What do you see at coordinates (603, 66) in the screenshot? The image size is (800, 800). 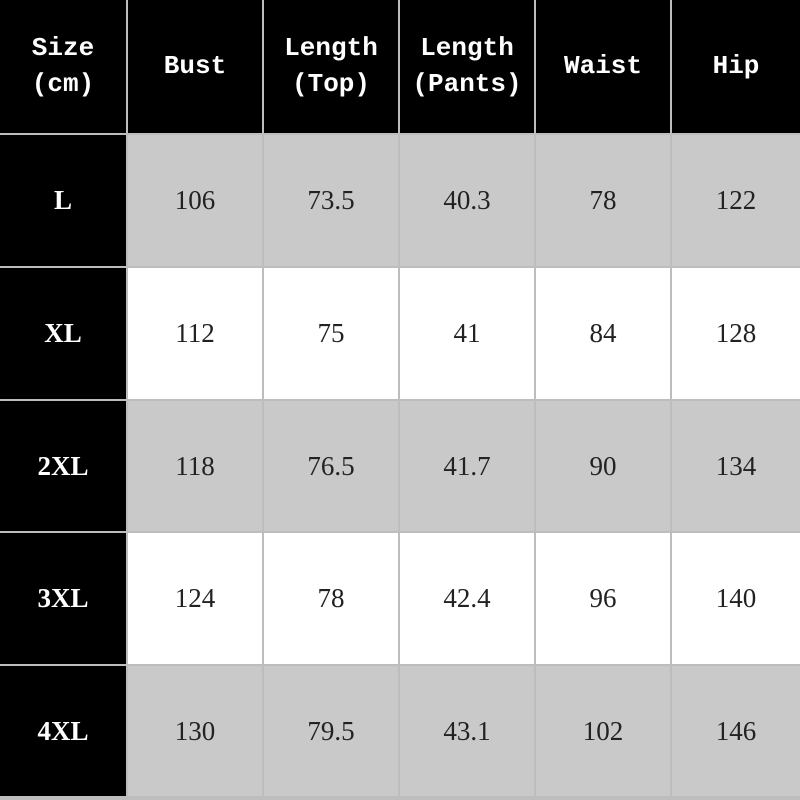 I see `header-cell: Waist` at bounding box center [603, 66].